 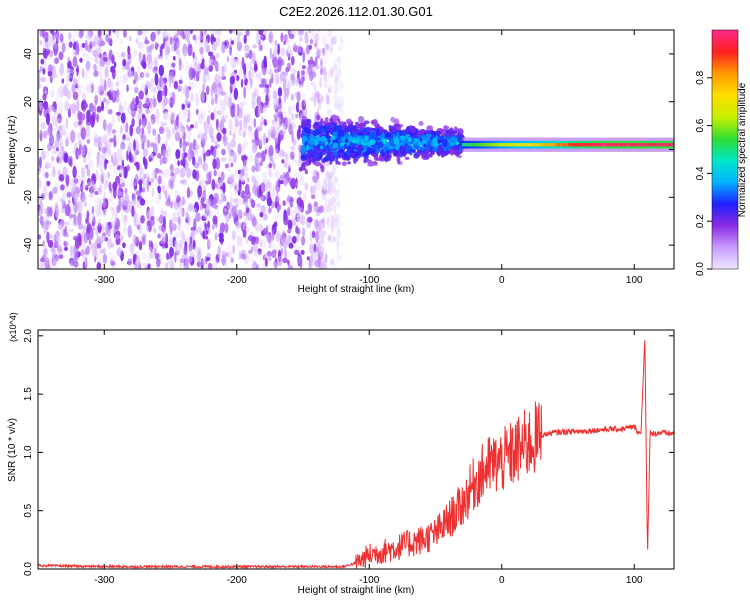 I want to click on snr-y-tick-label: 1.0, so click(x=28, y=452).